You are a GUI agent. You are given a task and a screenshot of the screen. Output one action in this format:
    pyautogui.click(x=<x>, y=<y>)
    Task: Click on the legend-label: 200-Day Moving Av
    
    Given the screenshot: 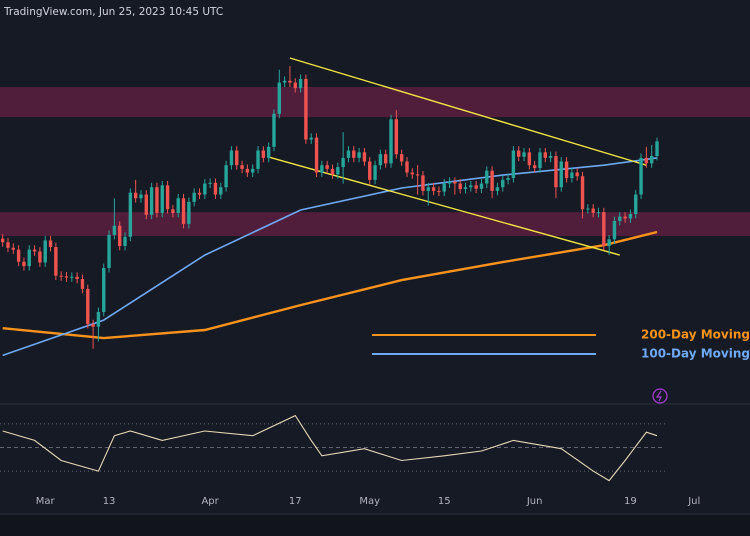 What is the action you would take?
    pyautogui.click(x=695, y=335)
    